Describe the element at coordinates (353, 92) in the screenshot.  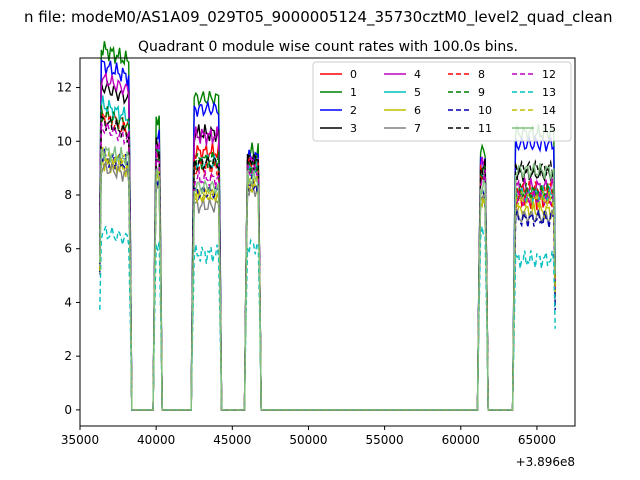
I see `legend-label-1: 1` at that location.